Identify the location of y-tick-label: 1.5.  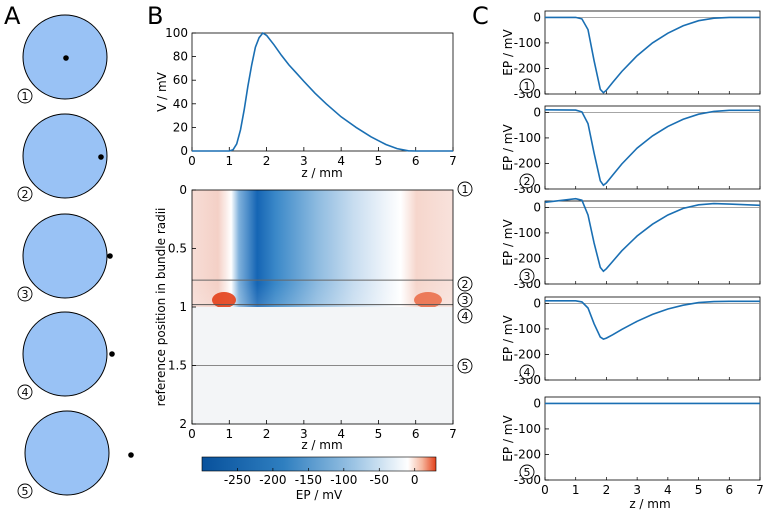
(177, 366).